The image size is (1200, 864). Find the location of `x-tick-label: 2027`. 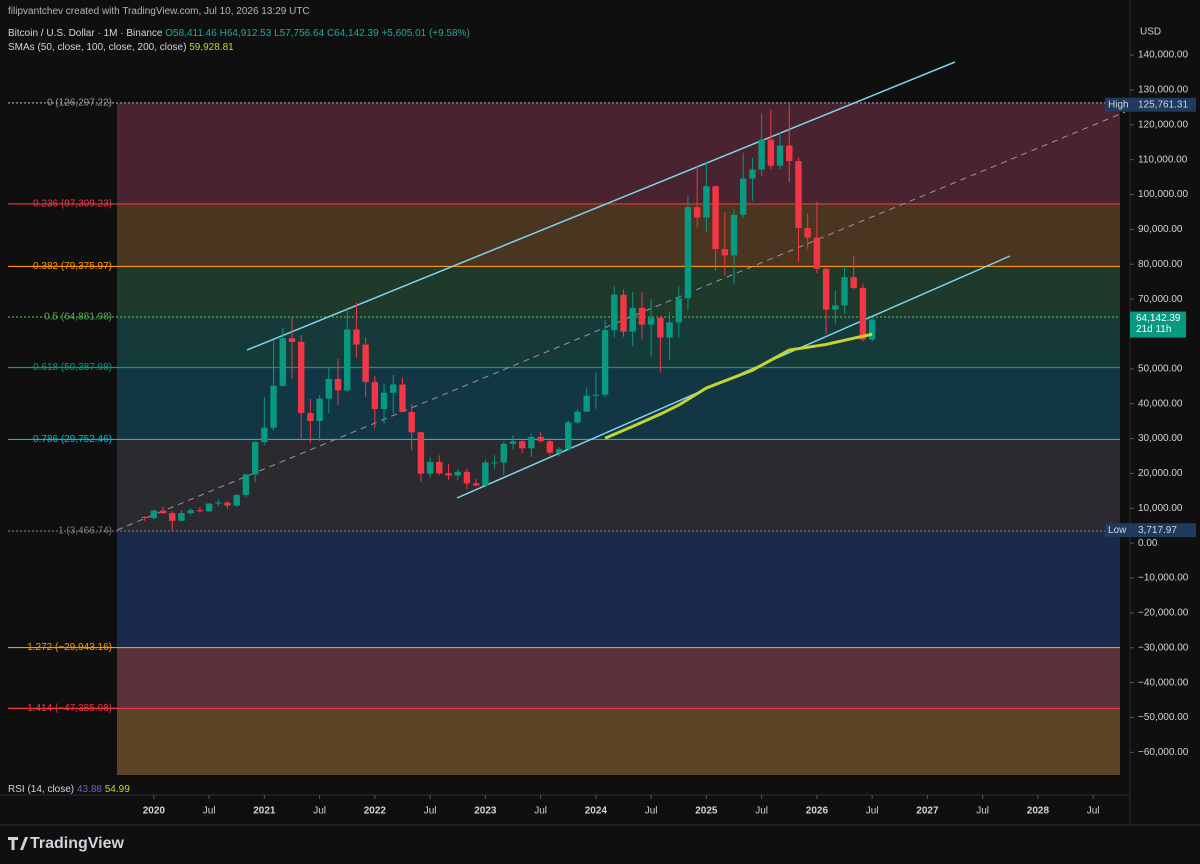

x-tick-label: 2027 is located at coordinates (927, 811).